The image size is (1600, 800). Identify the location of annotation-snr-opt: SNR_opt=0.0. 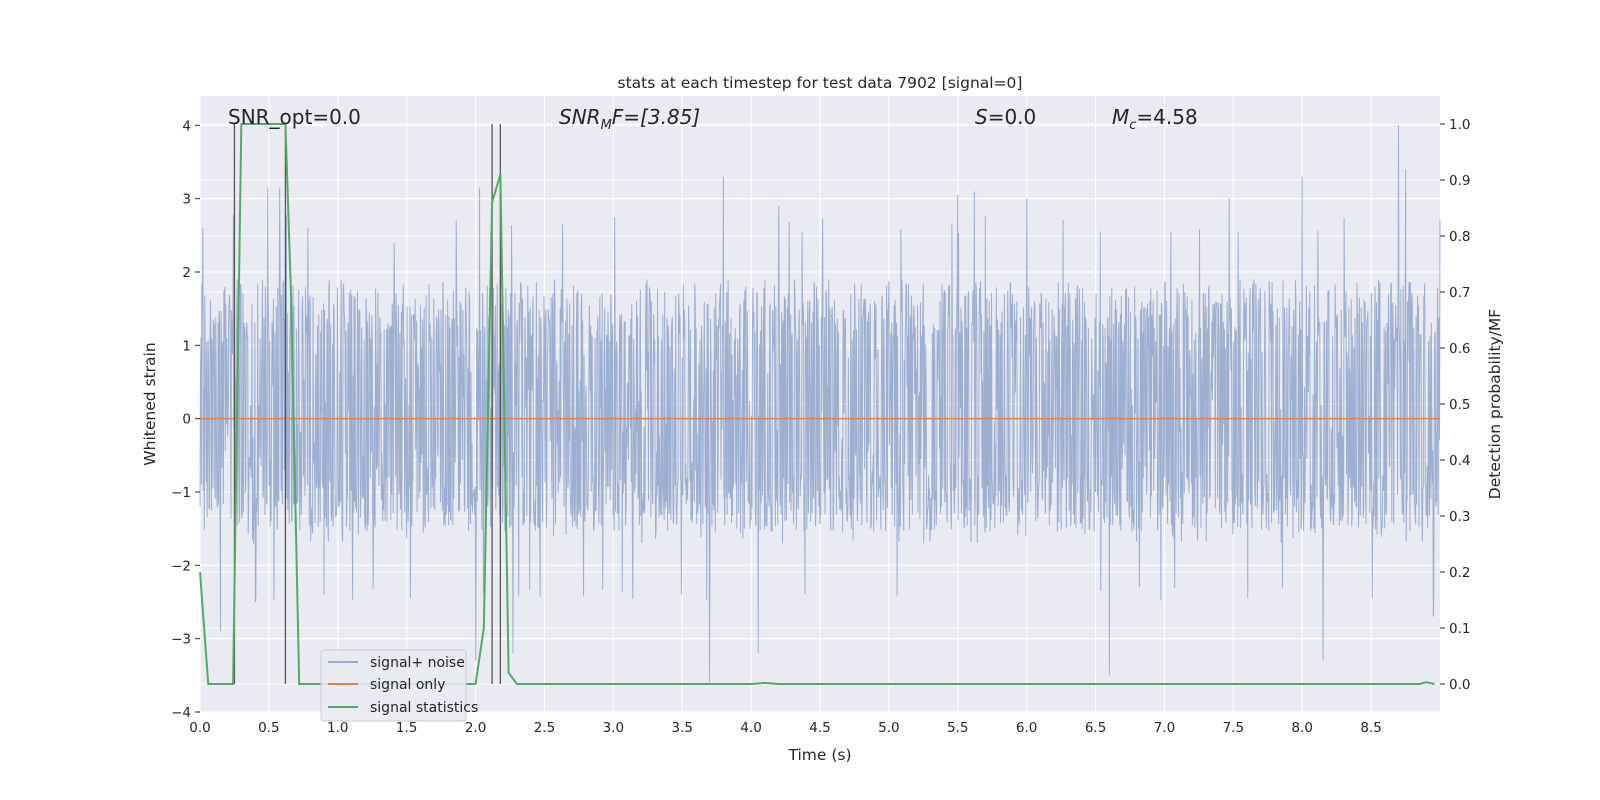
(294, 117).